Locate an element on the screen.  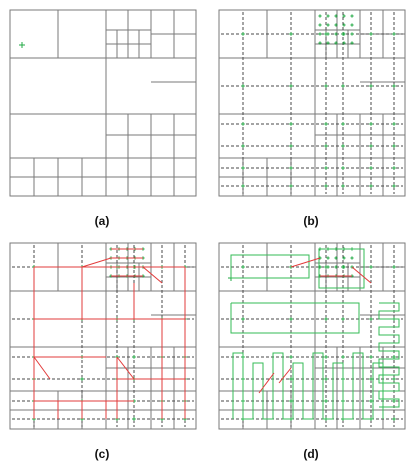
panel-label-d: (d) is located at coordinates (311, 454).